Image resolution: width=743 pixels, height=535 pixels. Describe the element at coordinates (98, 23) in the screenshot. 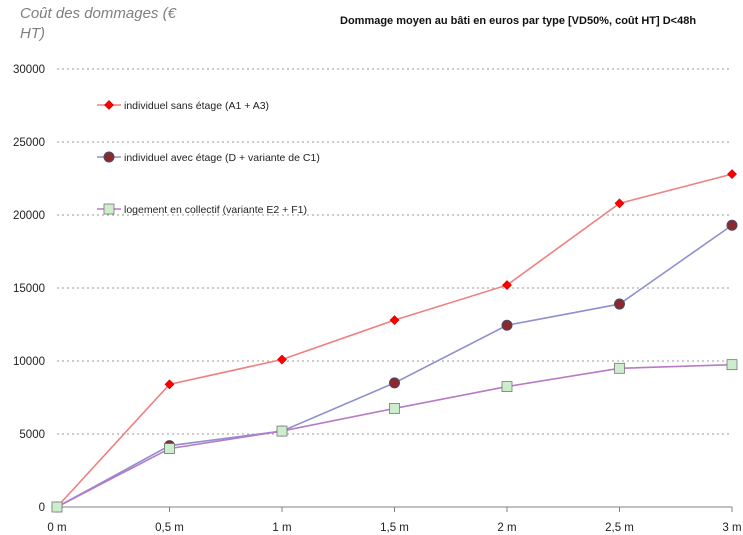

I see `y-axis-title: Coût des dommages (€ HT)` at that location.